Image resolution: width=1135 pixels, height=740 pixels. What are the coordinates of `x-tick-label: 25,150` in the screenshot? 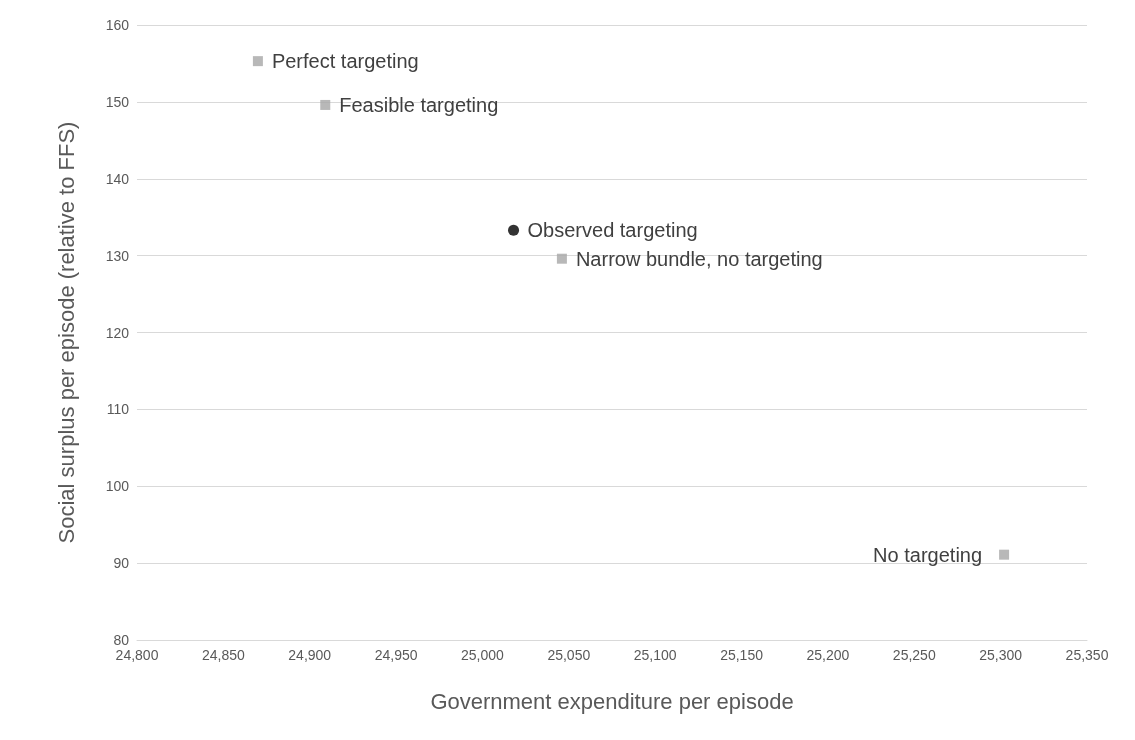 It's located at (742, 655).